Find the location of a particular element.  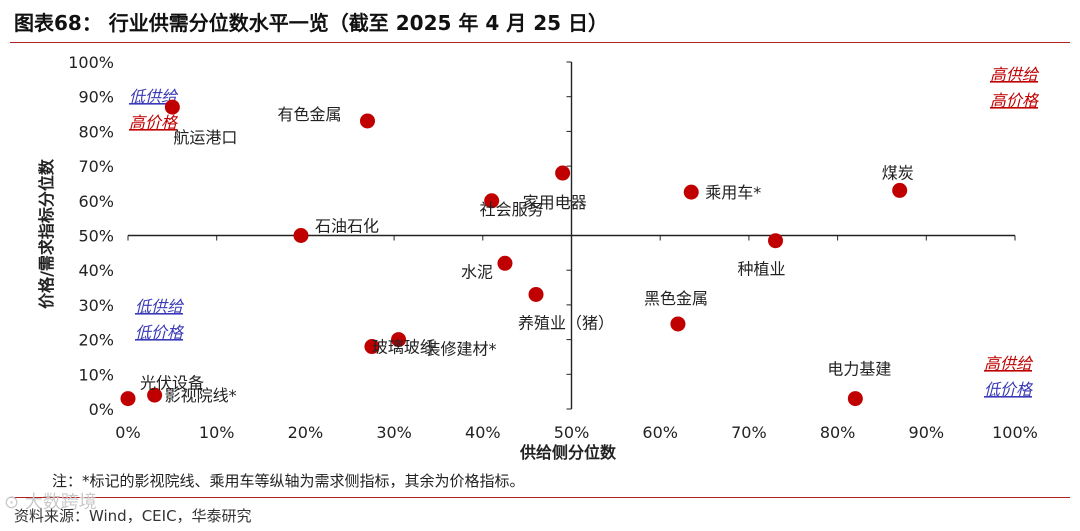

x-tick-label: 10% is located at coordinates (217, 432).